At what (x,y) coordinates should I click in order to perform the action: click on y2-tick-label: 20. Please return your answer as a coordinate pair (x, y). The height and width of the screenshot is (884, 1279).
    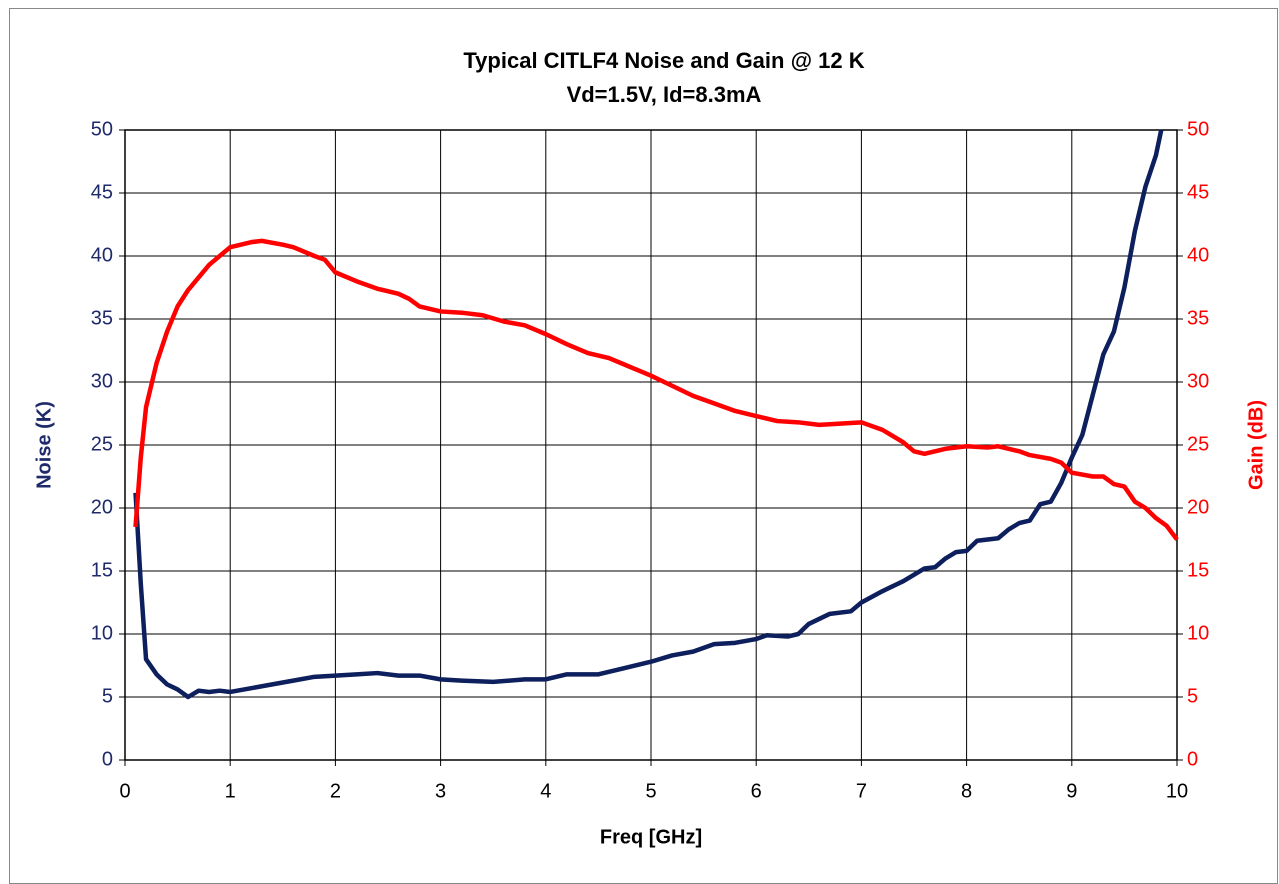
    Looking at the image, I should click on (1198, 507).